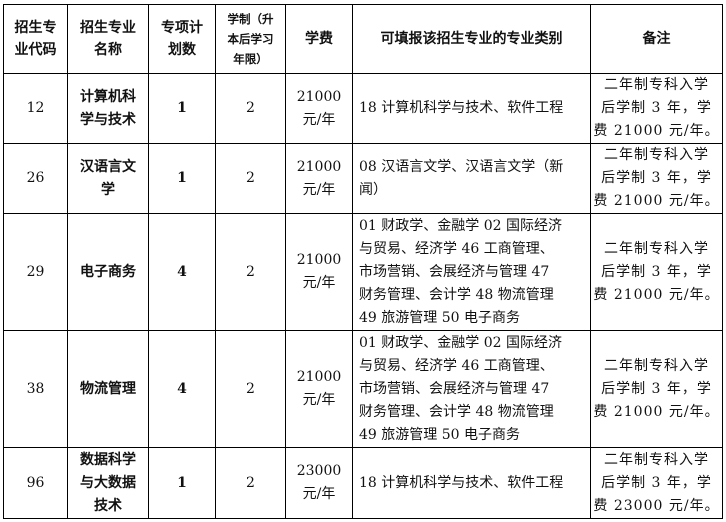 The image size is (726, 522). Describe the element at coordinates (108, 189) in the screenshot. I see `major-name-cell-line: 学` at that location.